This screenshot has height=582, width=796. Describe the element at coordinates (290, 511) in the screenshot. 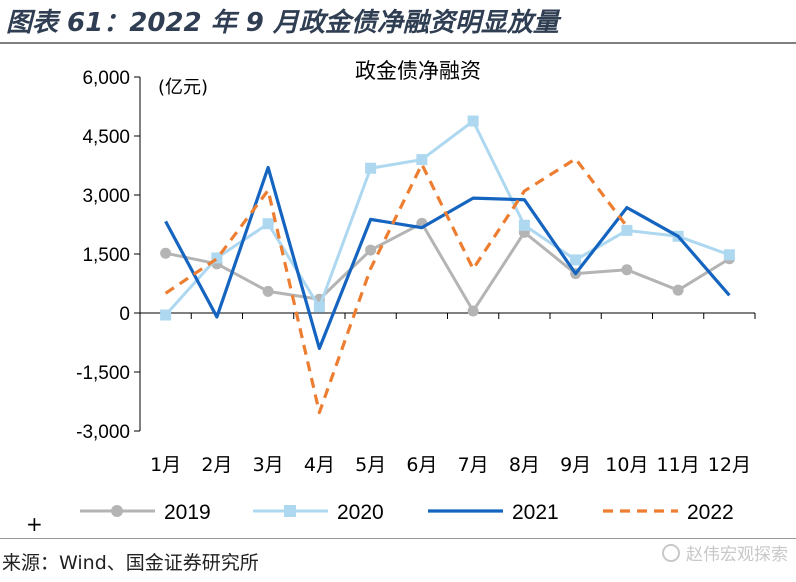

I see `legend-marker-2020` at that location.